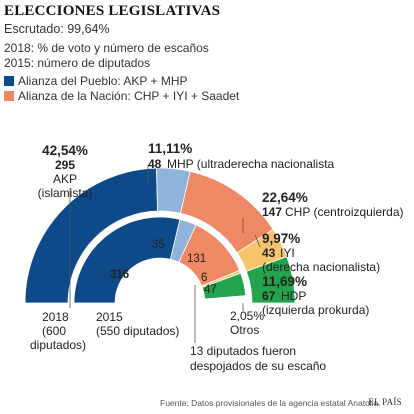  What do you see at coordinates (65, 193) in the screenshot?
I see `label-akp-desc: (islamista)` at bounding box center [65, 193].